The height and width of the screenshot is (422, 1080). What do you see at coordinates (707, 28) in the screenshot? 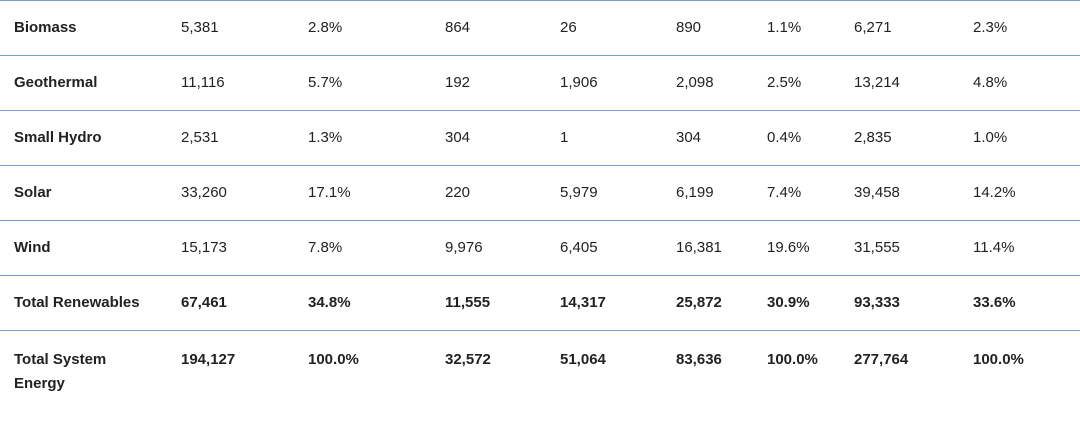
I see `table-cell: 890` at bounding box center [707, 28].